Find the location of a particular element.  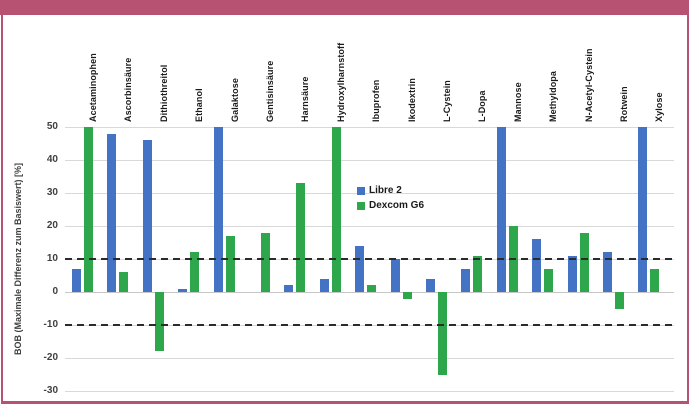

y-tick-label: -20 is located at coordinates (50, 357).